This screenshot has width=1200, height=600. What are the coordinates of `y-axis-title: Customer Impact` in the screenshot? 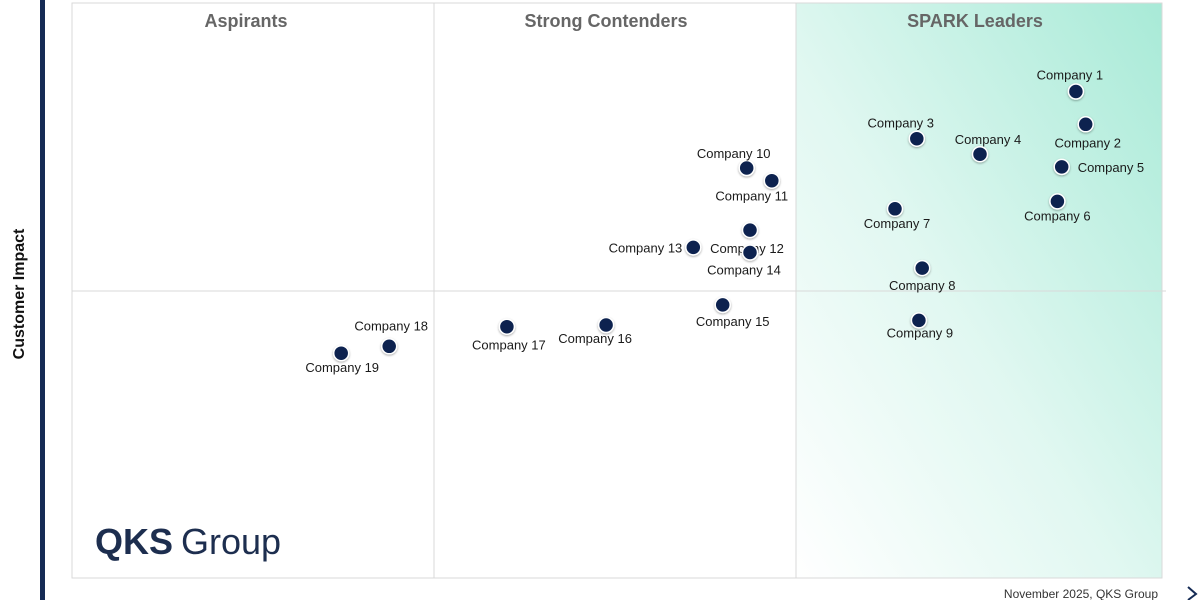 It's located at (19, 293).